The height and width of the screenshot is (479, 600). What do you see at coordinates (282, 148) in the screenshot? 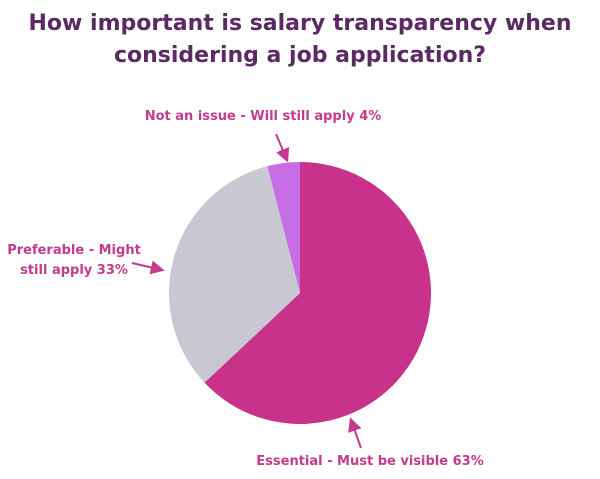
I see `arrow-not-an-issue` at bounding box center [282, 148].